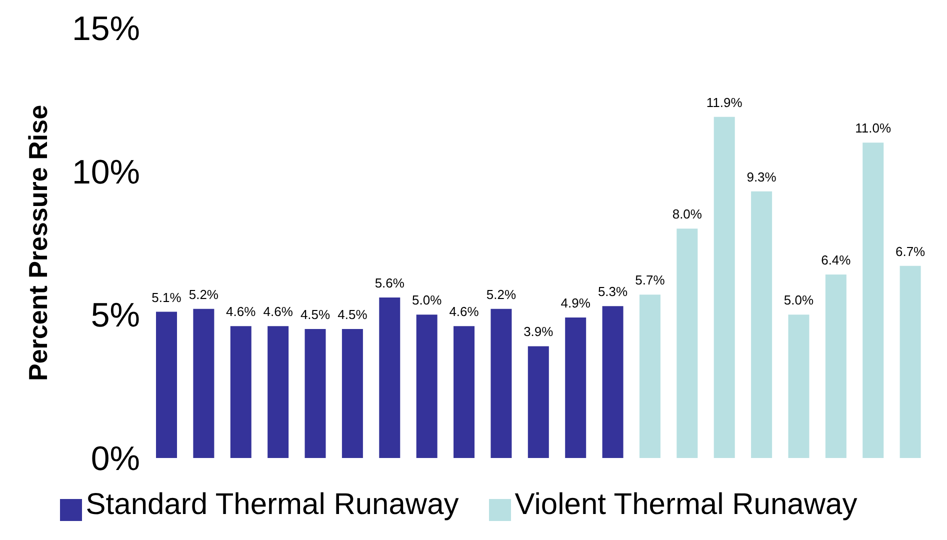 The width and height of the screenshot is (947, 540). What do you see at coordinates (106, 29) in the screenshot?
I see `y-tick-label: 15%` at bounding box center [106, 29].